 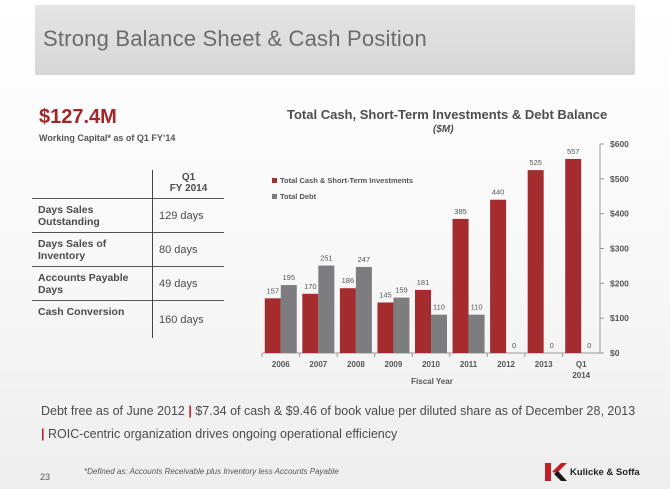 I want to click on row-label: Accounts Payable Days, so click(x=92, y=283).